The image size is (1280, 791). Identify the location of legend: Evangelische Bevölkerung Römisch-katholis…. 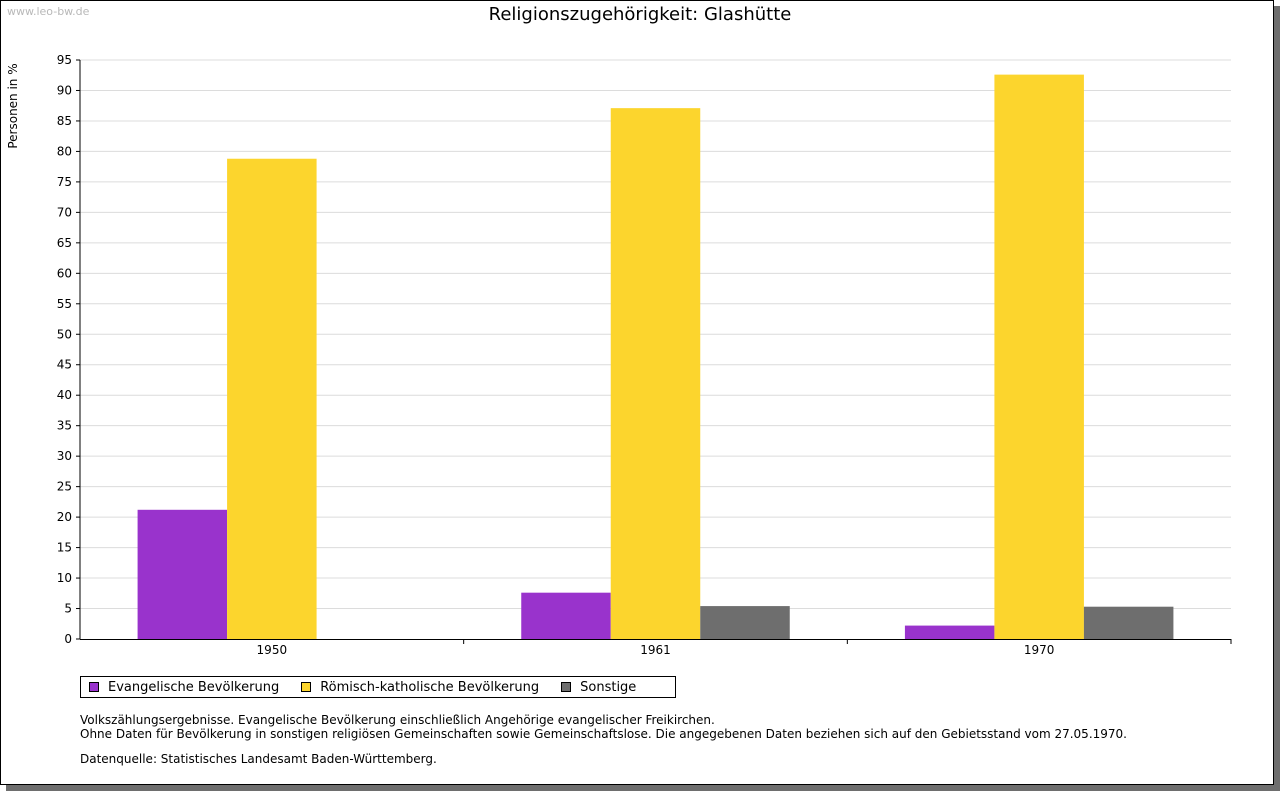
(378, 687).